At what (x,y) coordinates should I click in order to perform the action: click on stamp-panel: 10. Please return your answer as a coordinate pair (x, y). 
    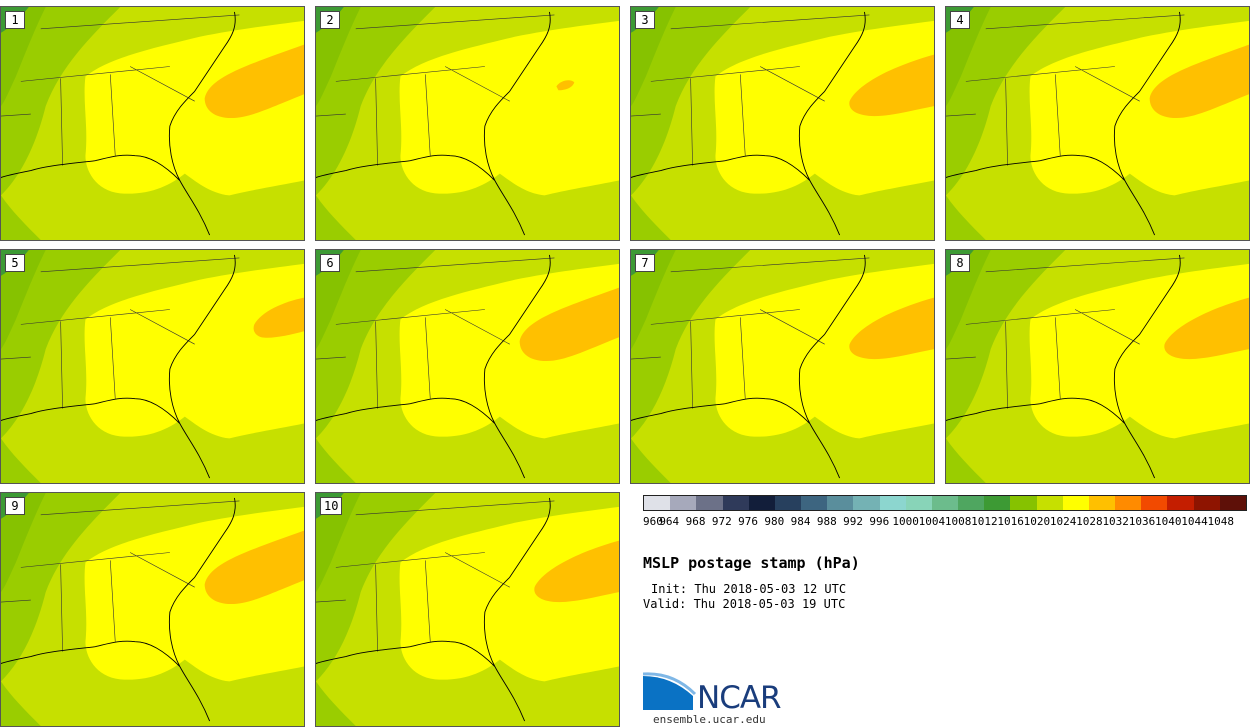
    Looking at the image, I should click on (467, 609).